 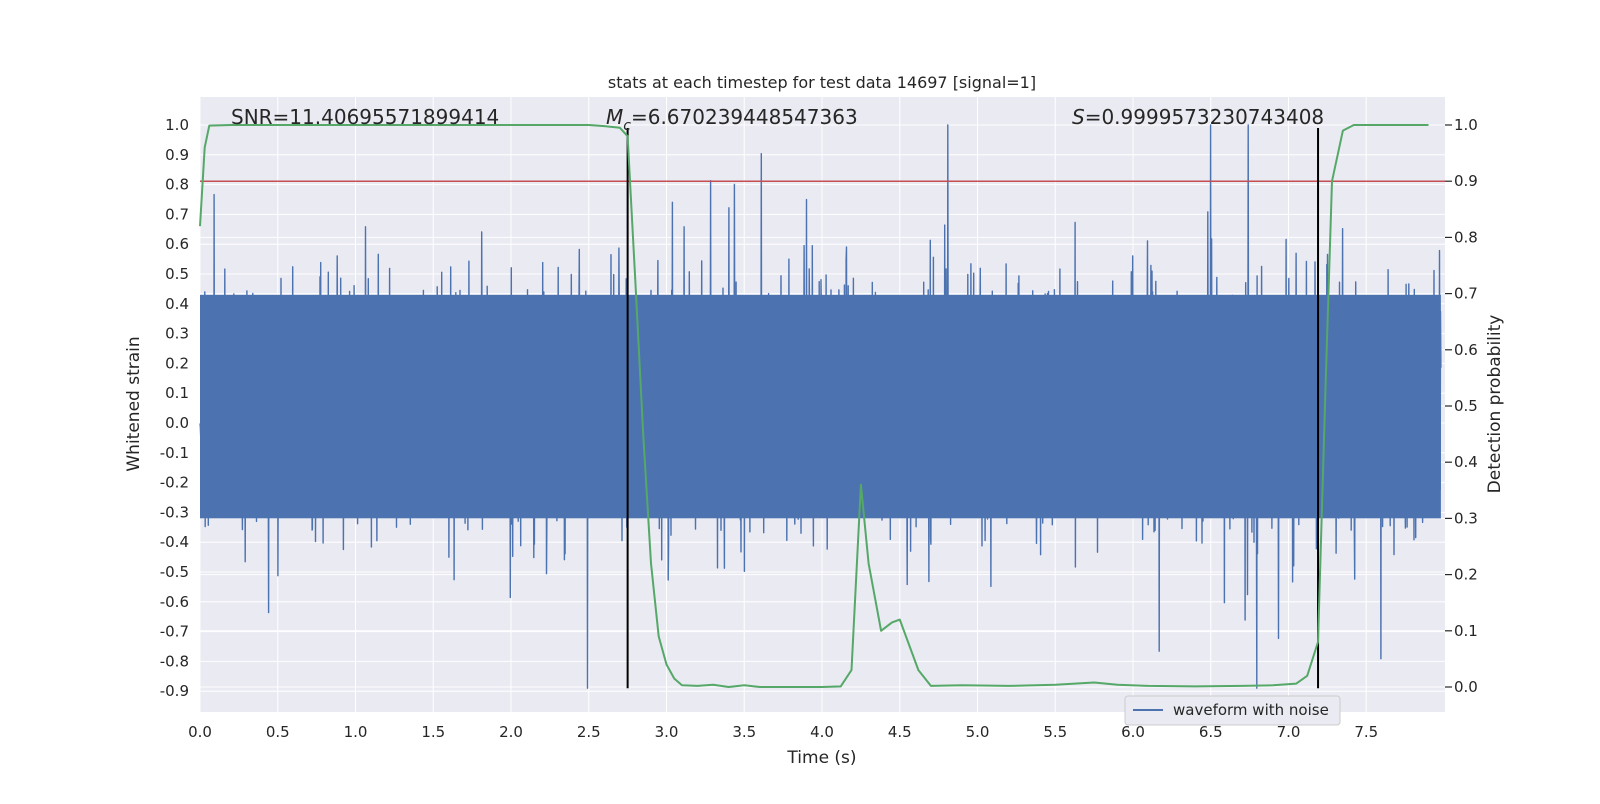 I want to click on legend-label: waveform with noise, so click(x=1251, y=710).